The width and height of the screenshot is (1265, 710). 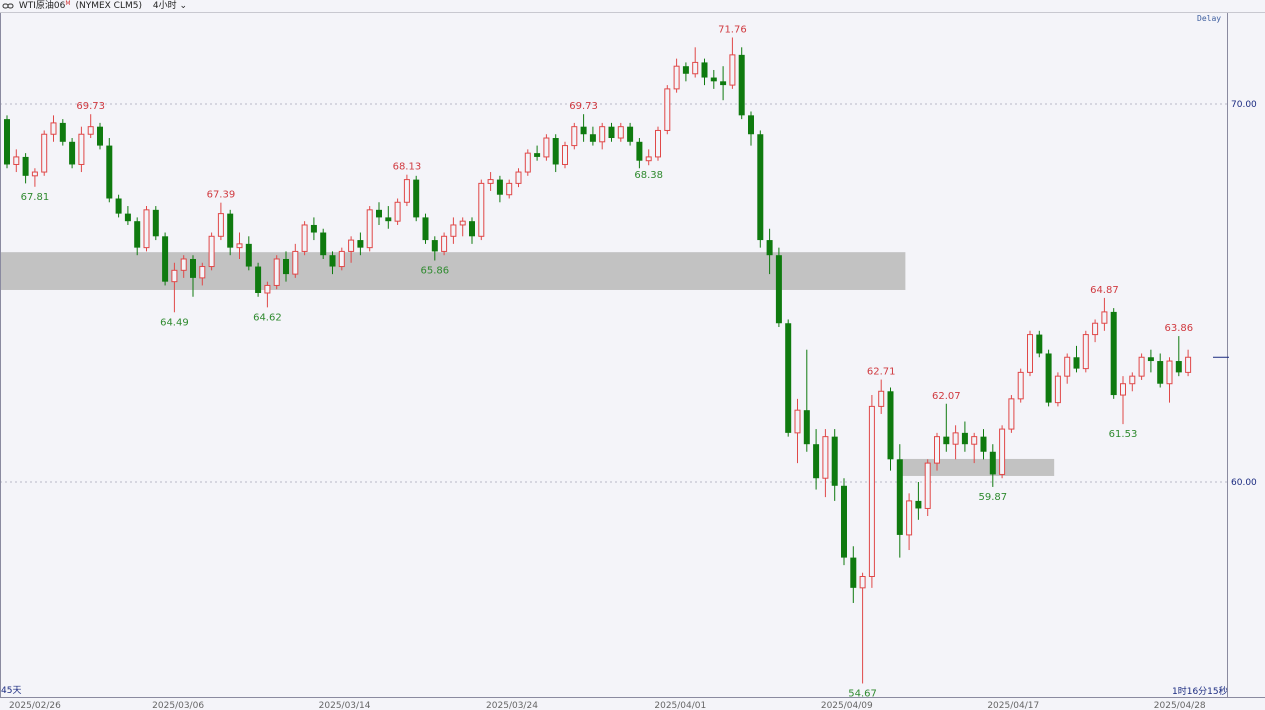 I want to click on high-price-label: 69.73, so click(x=90, y=106).